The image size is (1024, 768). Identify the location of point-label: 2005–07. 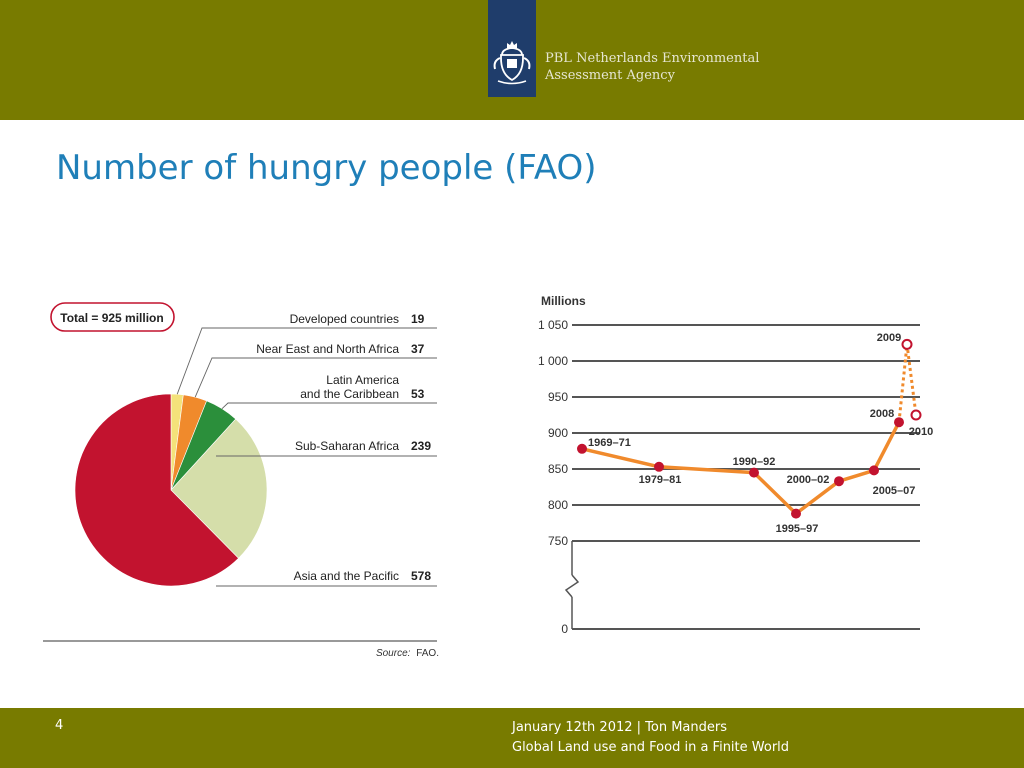
(894, 491).